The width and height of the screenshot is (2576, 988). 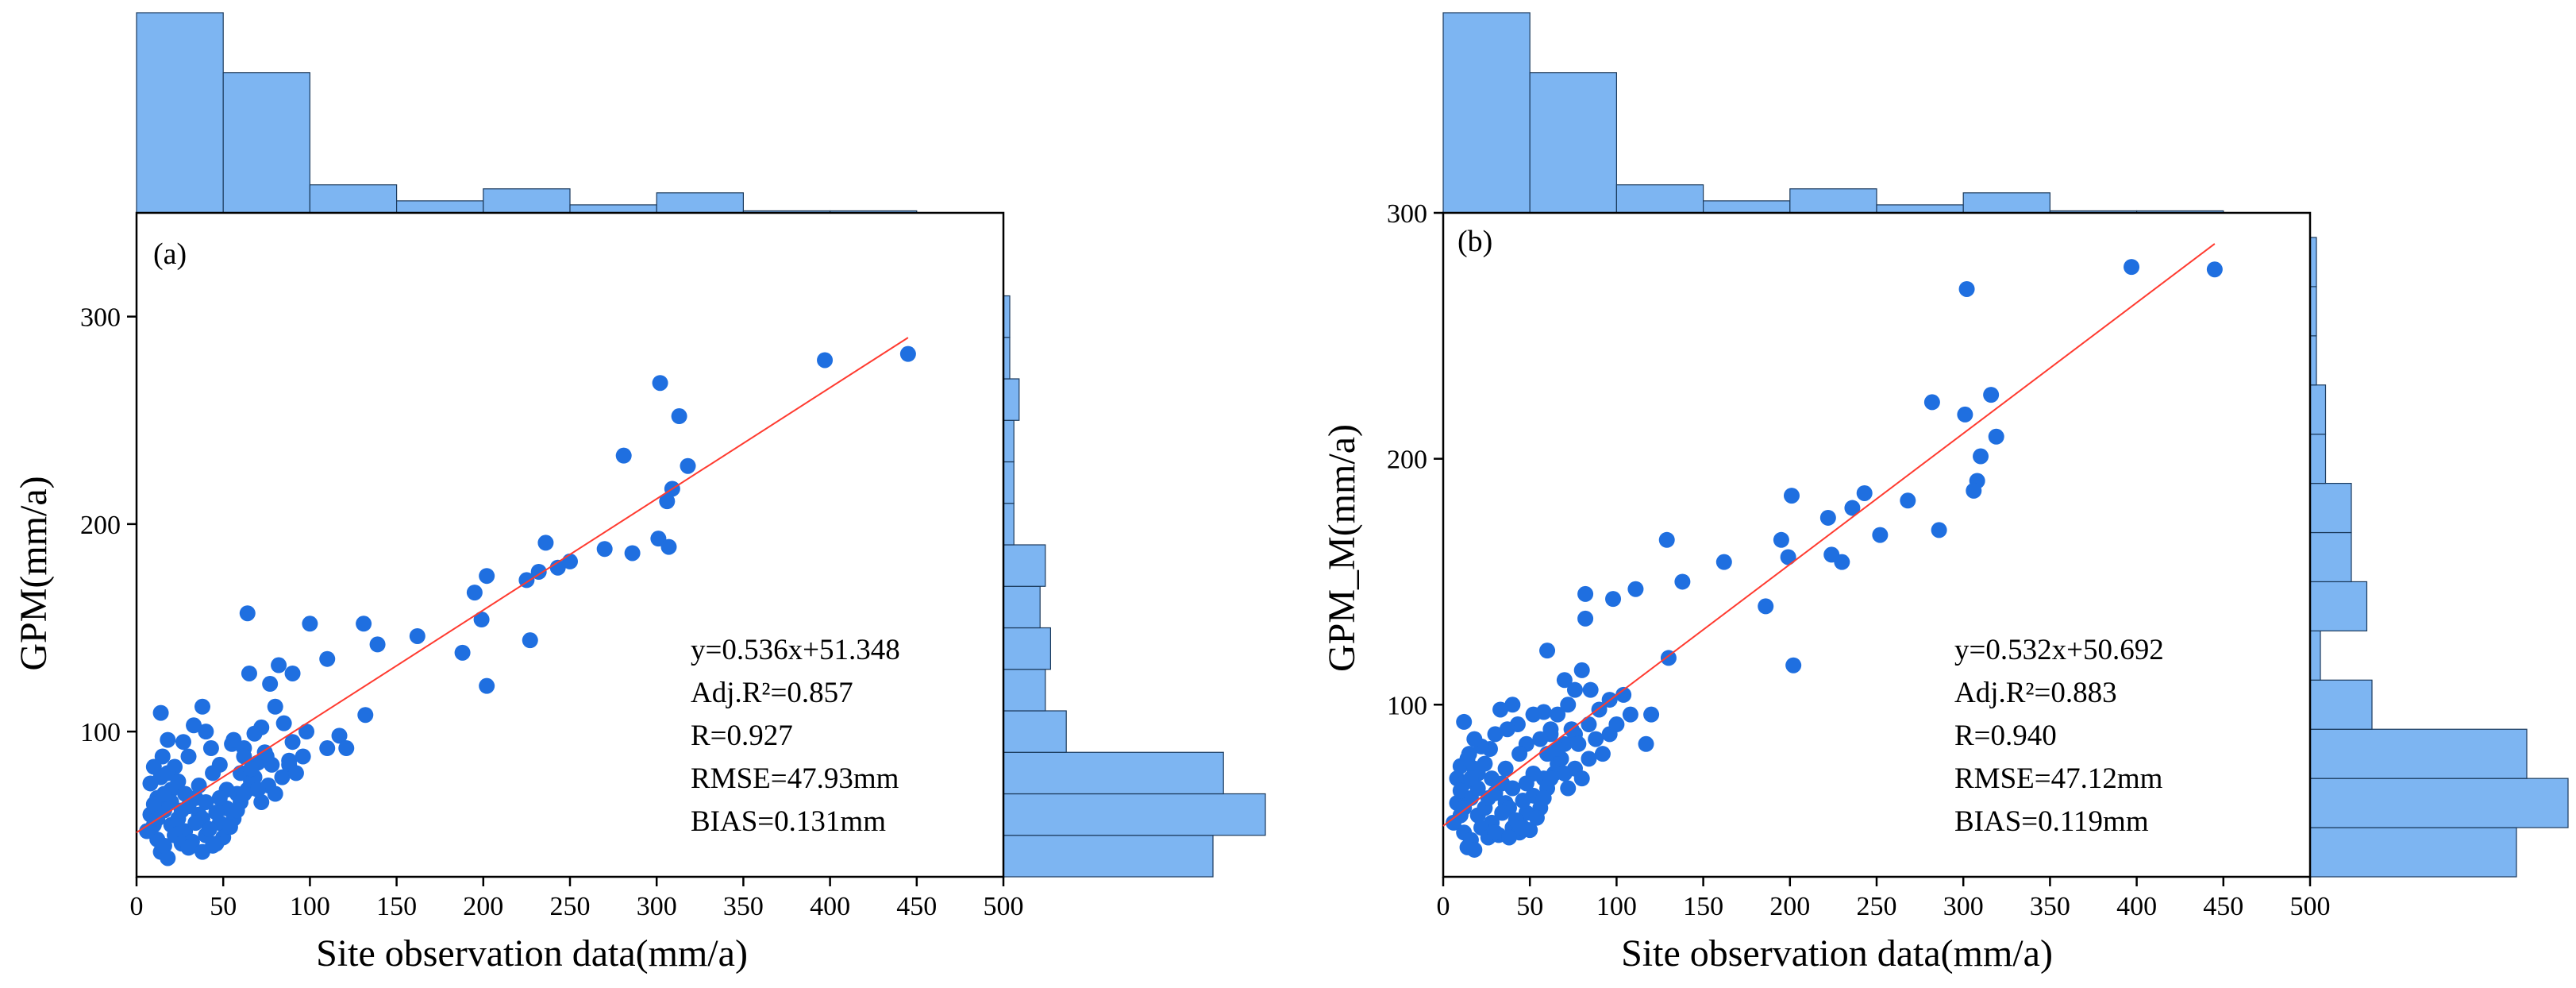 I want to click on panel-a-r: R=0.927, so click(x=742, y=736).